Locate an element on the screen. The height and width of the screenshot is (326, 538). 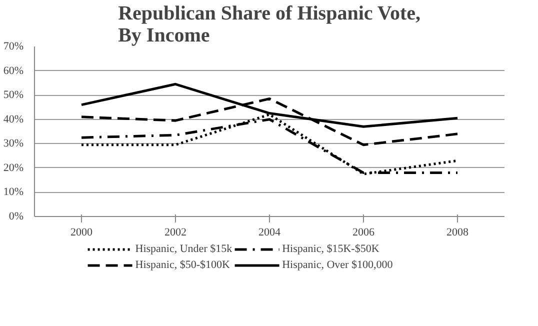
legend-label: Hispanic, $15K-$50K is located at coordinates (331, 249).